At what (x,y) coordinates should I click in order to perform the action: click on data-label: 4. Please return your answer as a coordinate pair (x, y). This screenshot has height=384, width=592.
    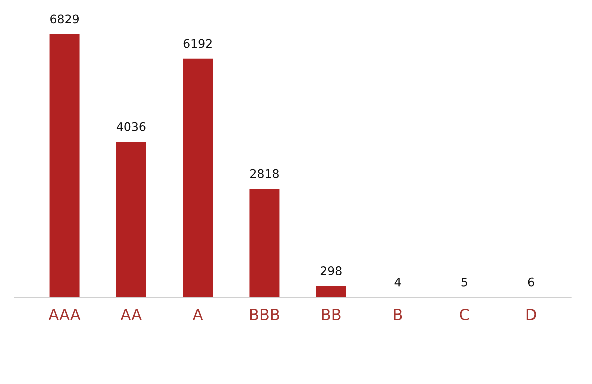
    Looking at the image, I should click on (398, 282).